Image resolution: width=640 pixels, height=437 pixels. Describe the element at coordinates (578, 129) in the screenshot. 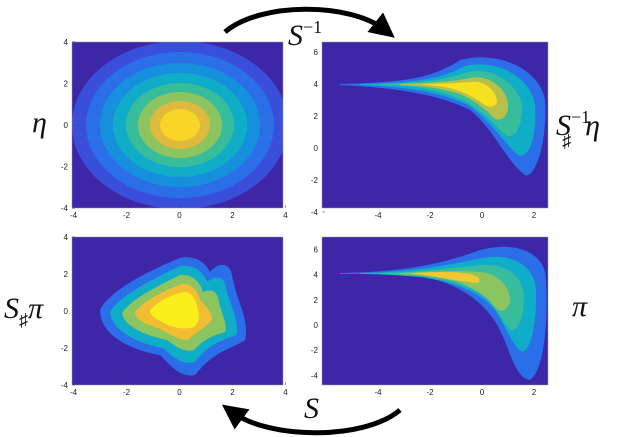

I see `panel-label: S−1 ♯ η` at that location.